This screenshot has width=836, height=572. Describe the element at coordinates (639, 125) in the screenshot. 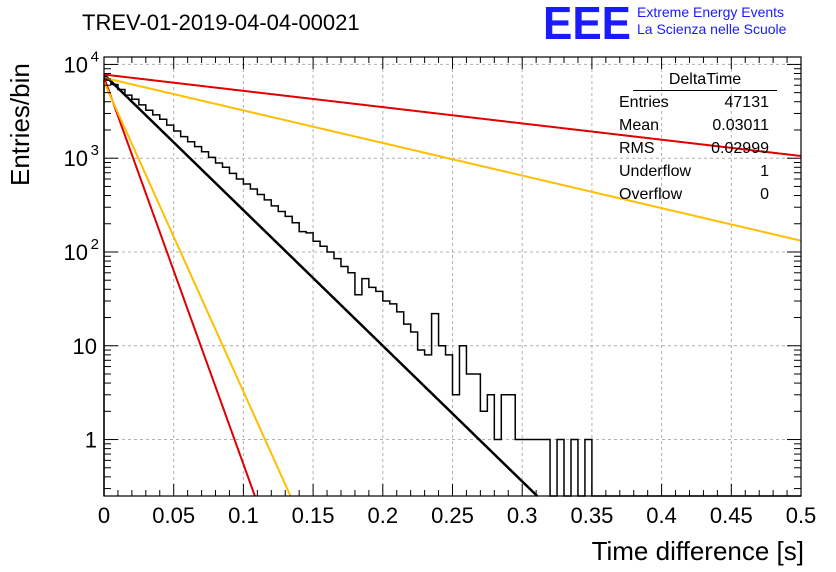

I see `stats-label: Mean` at that location.